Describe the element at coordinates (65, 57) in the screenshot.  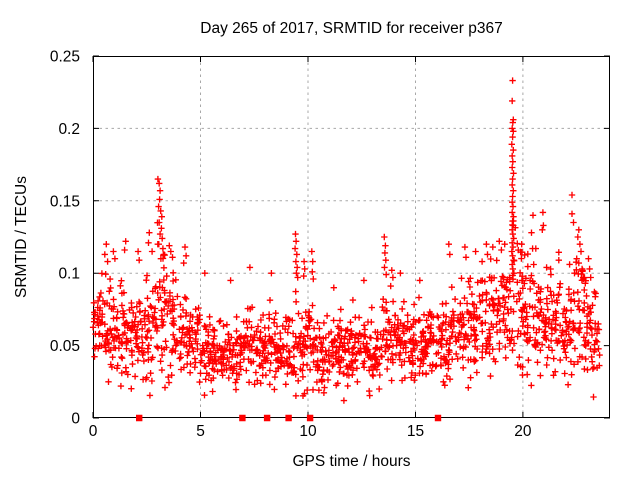
I see `y-tick-label: 0.25` at that location.